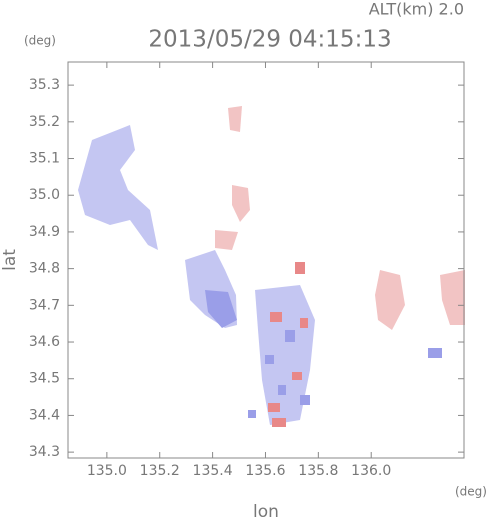 The image size is (491, 521). What do you see at coordinates (371, 471) in the screenshot?
I see `x-tick-label: 136.0` at bounding box center [371, 471].